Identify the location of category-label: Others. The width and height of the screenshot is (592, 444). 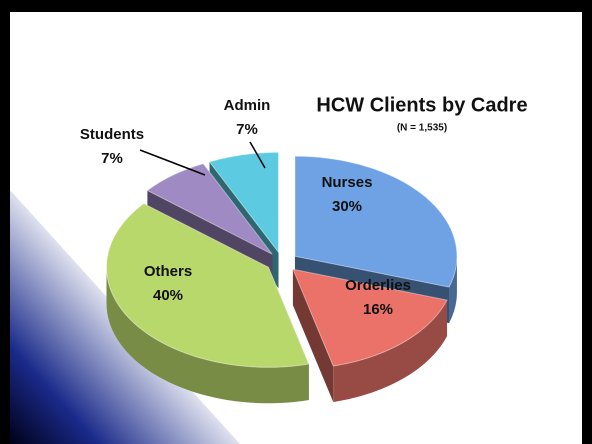
(168, 271).